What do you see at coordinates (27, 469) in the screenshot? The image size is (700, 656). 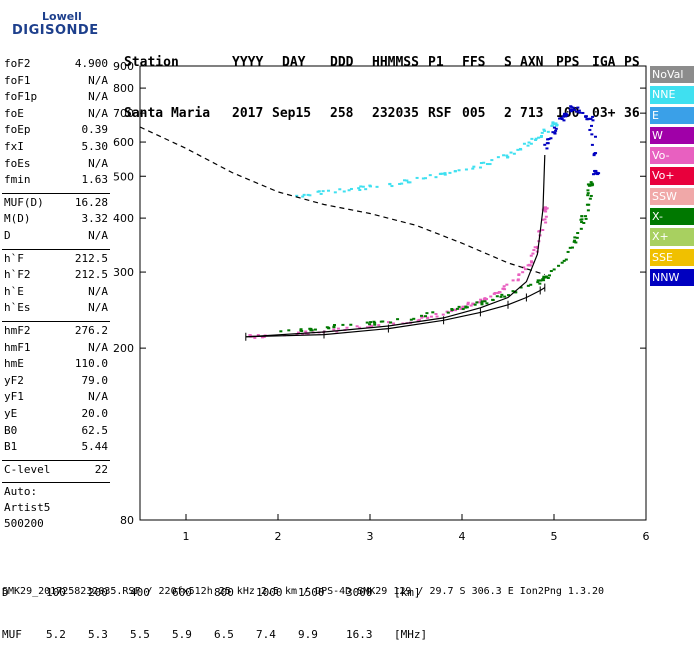 I see `param-label: C-level` at bounding box center [27, 469].